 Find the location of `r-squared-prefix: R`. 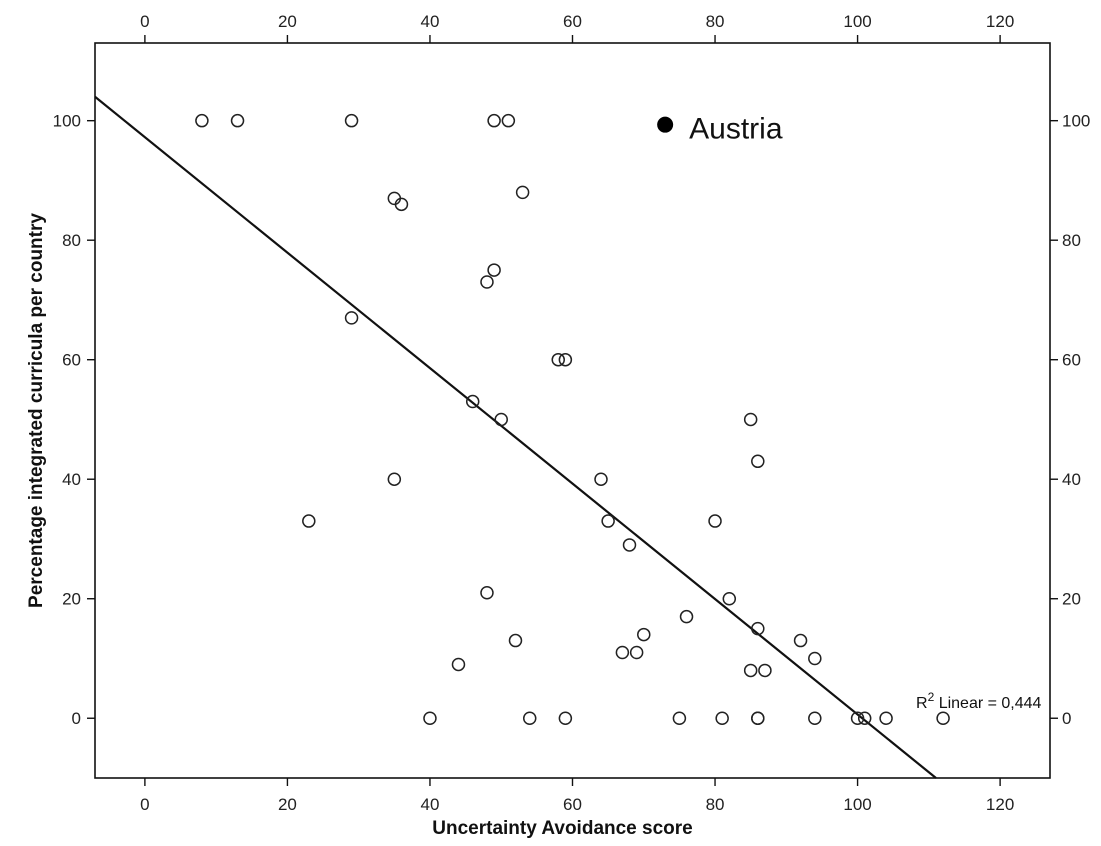

r-squared-prefix: R is located at coordinates (922, 703).